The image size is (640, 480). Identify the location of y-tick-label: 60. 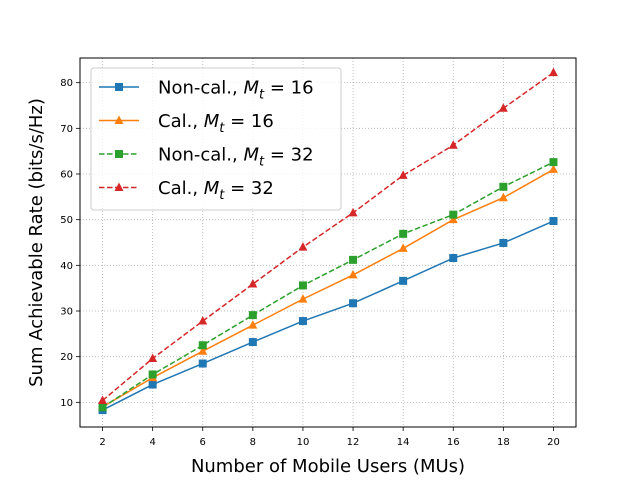
(66, 174).